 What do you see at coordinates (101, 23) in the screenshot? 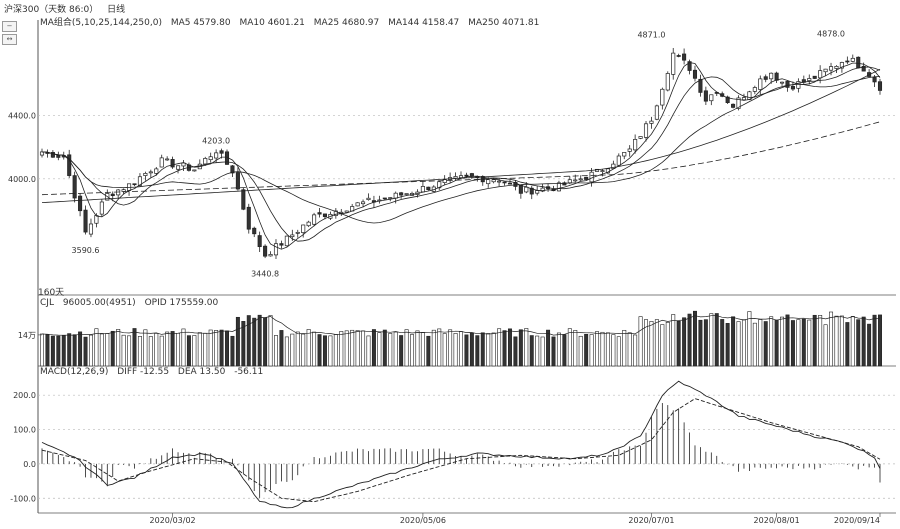
I see `ma-label: MA组合(5,10,25,144,250,0)` at bounding box center [101, 23].